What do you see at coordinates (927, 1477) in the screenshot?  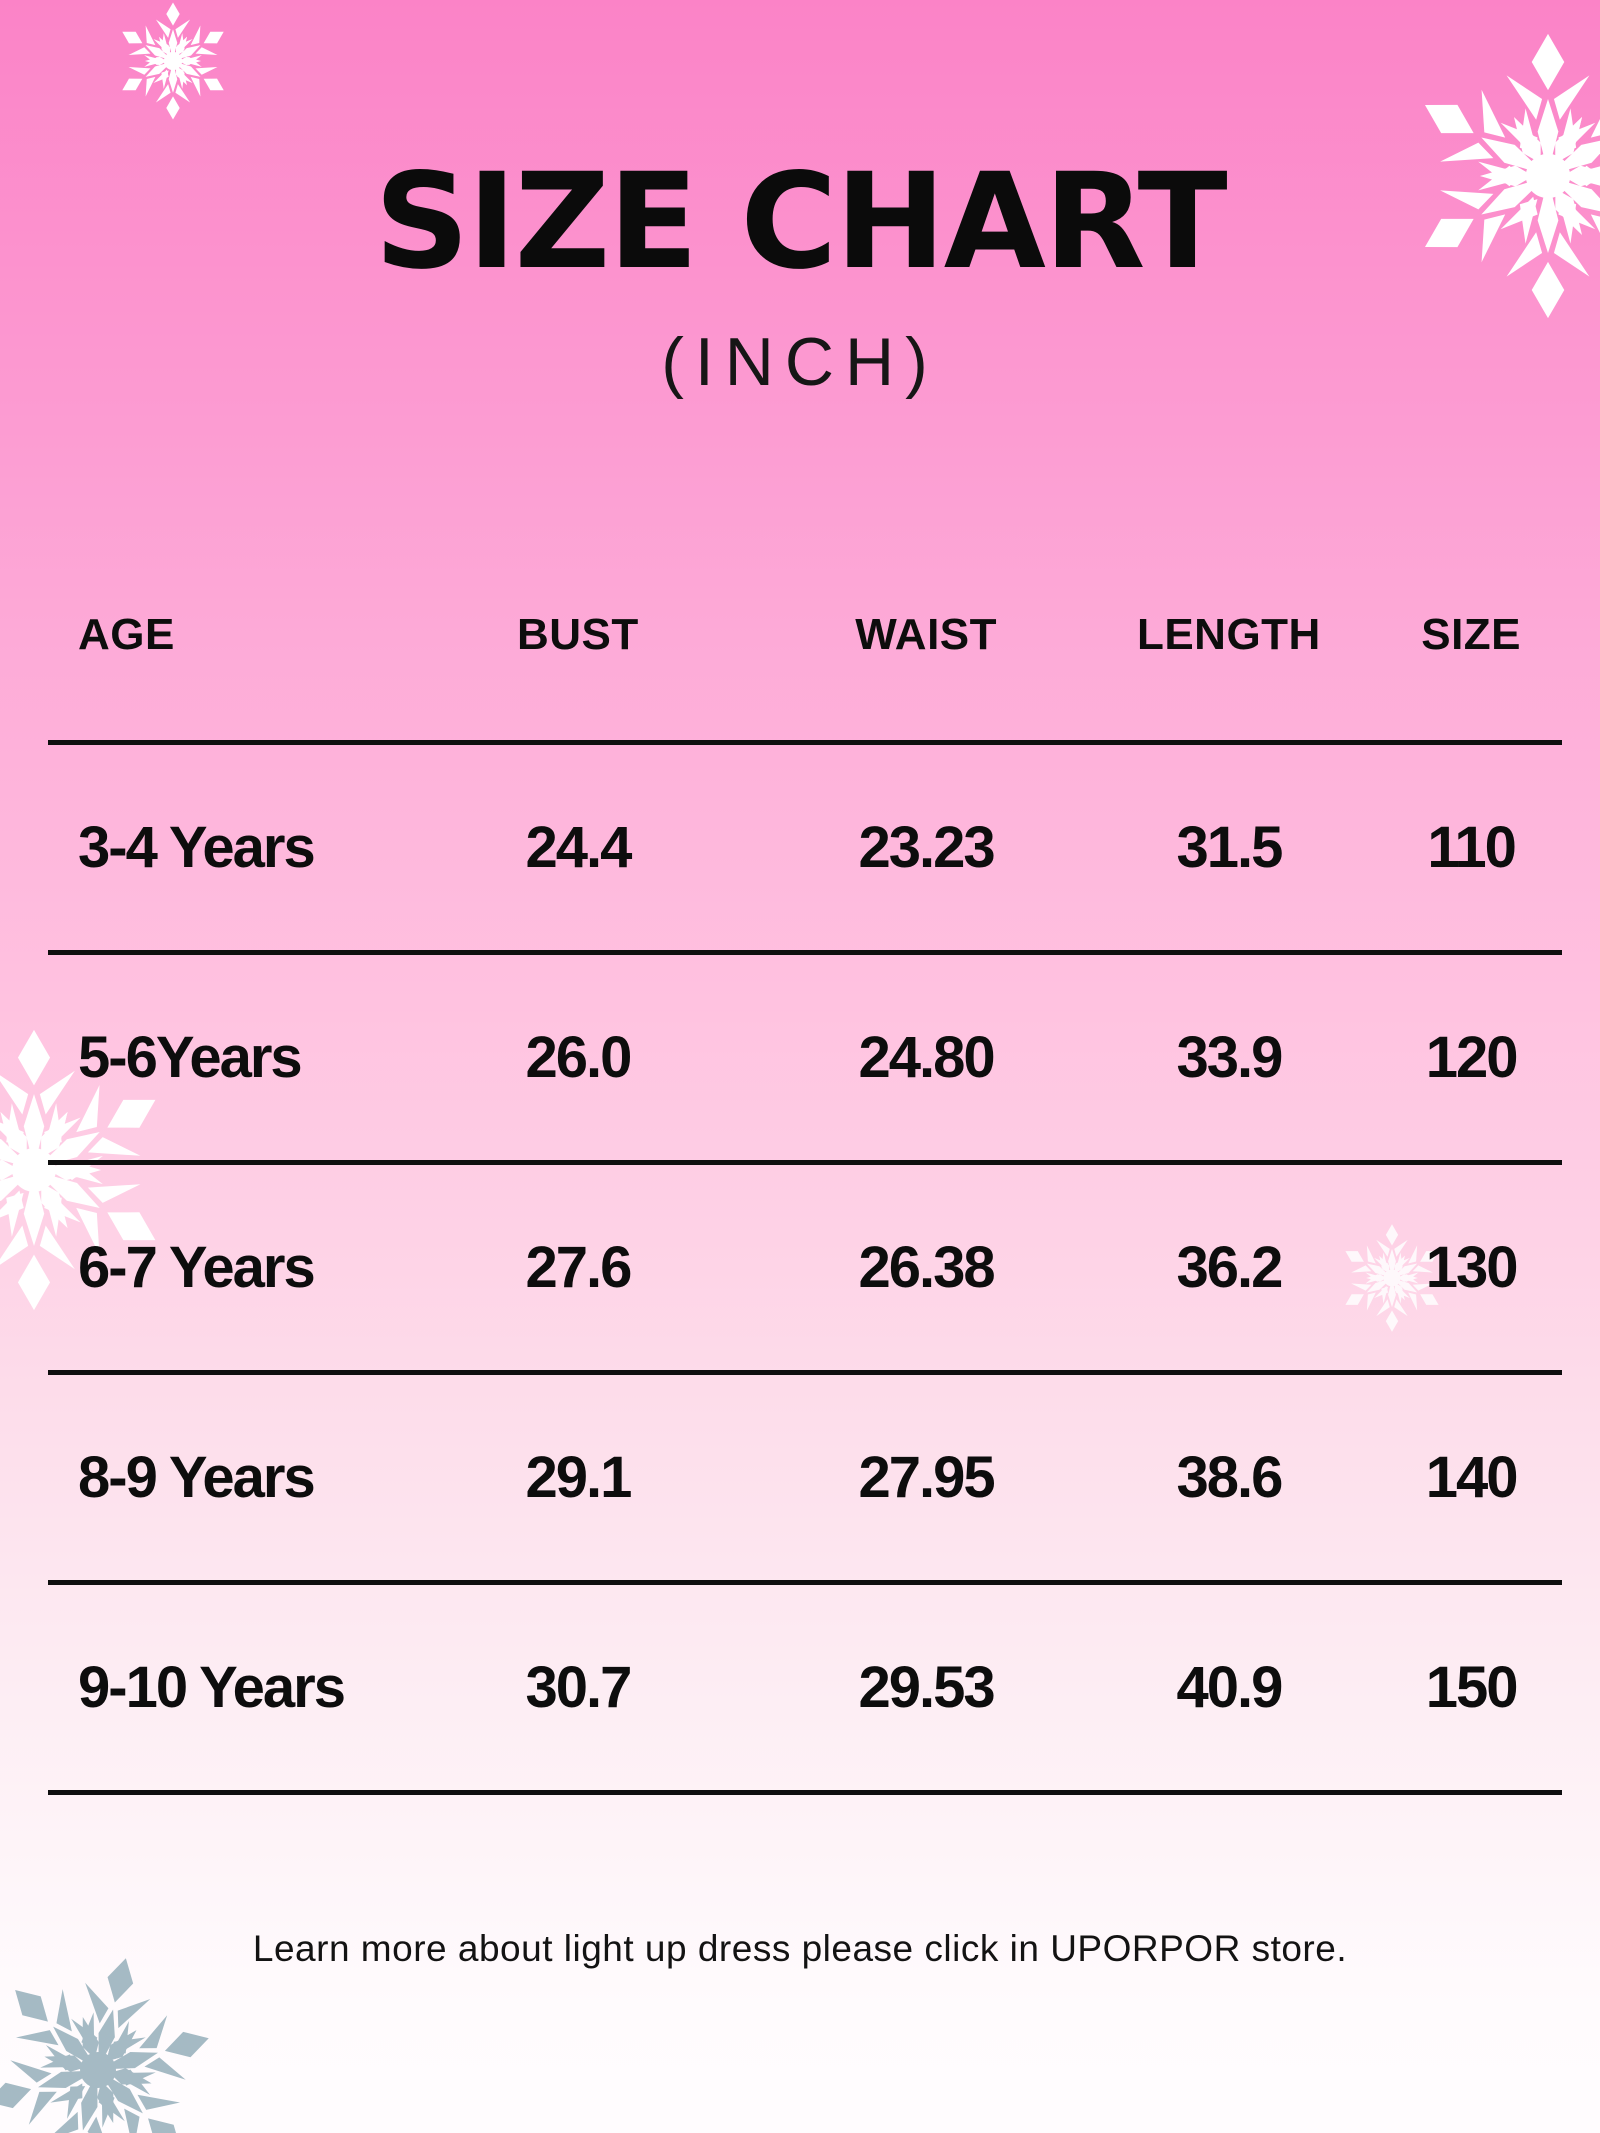 I see `cell-waist: 27.95` at bounding box center [927, 1477].